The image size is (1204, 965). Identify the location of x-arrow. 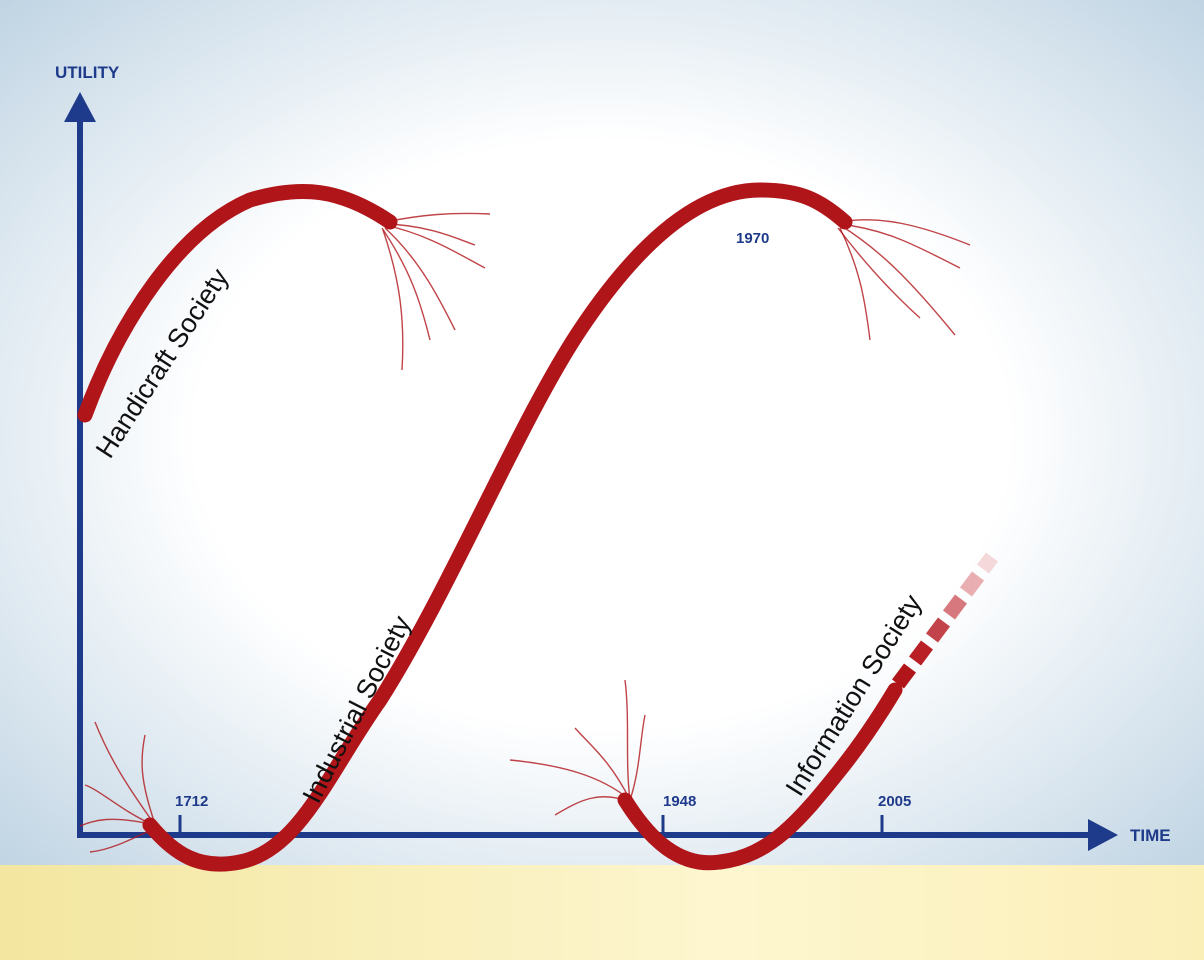
(1103, 835).